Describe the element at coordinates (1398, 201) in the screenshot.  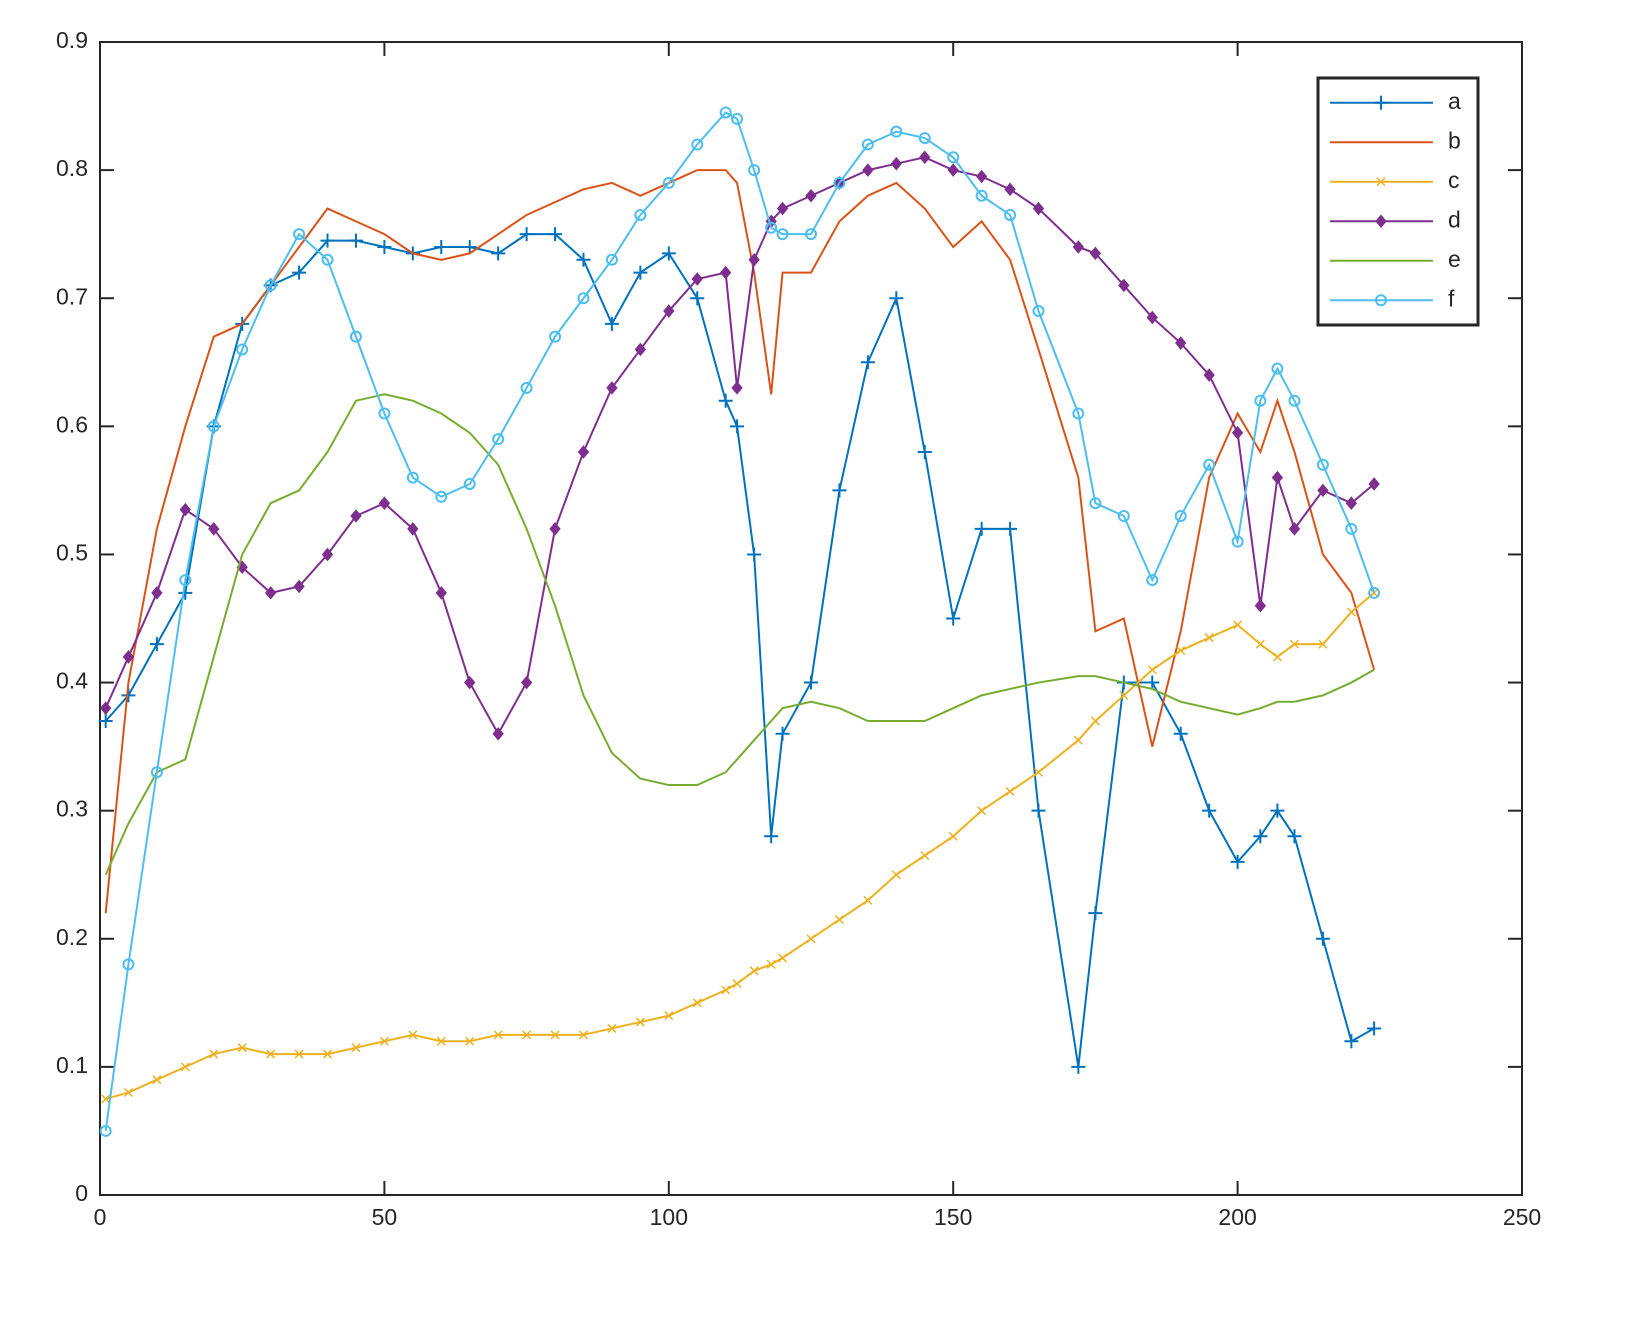
I see `legend-box` at that location.